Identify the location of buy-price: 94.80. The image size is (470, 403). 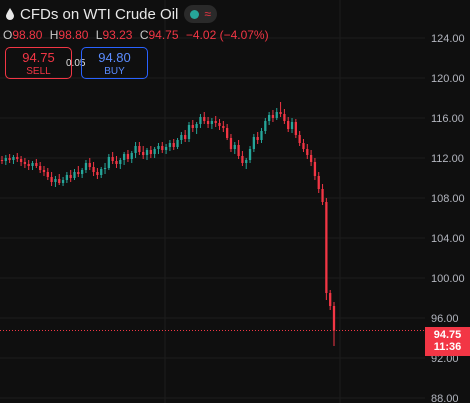
(114, 57).